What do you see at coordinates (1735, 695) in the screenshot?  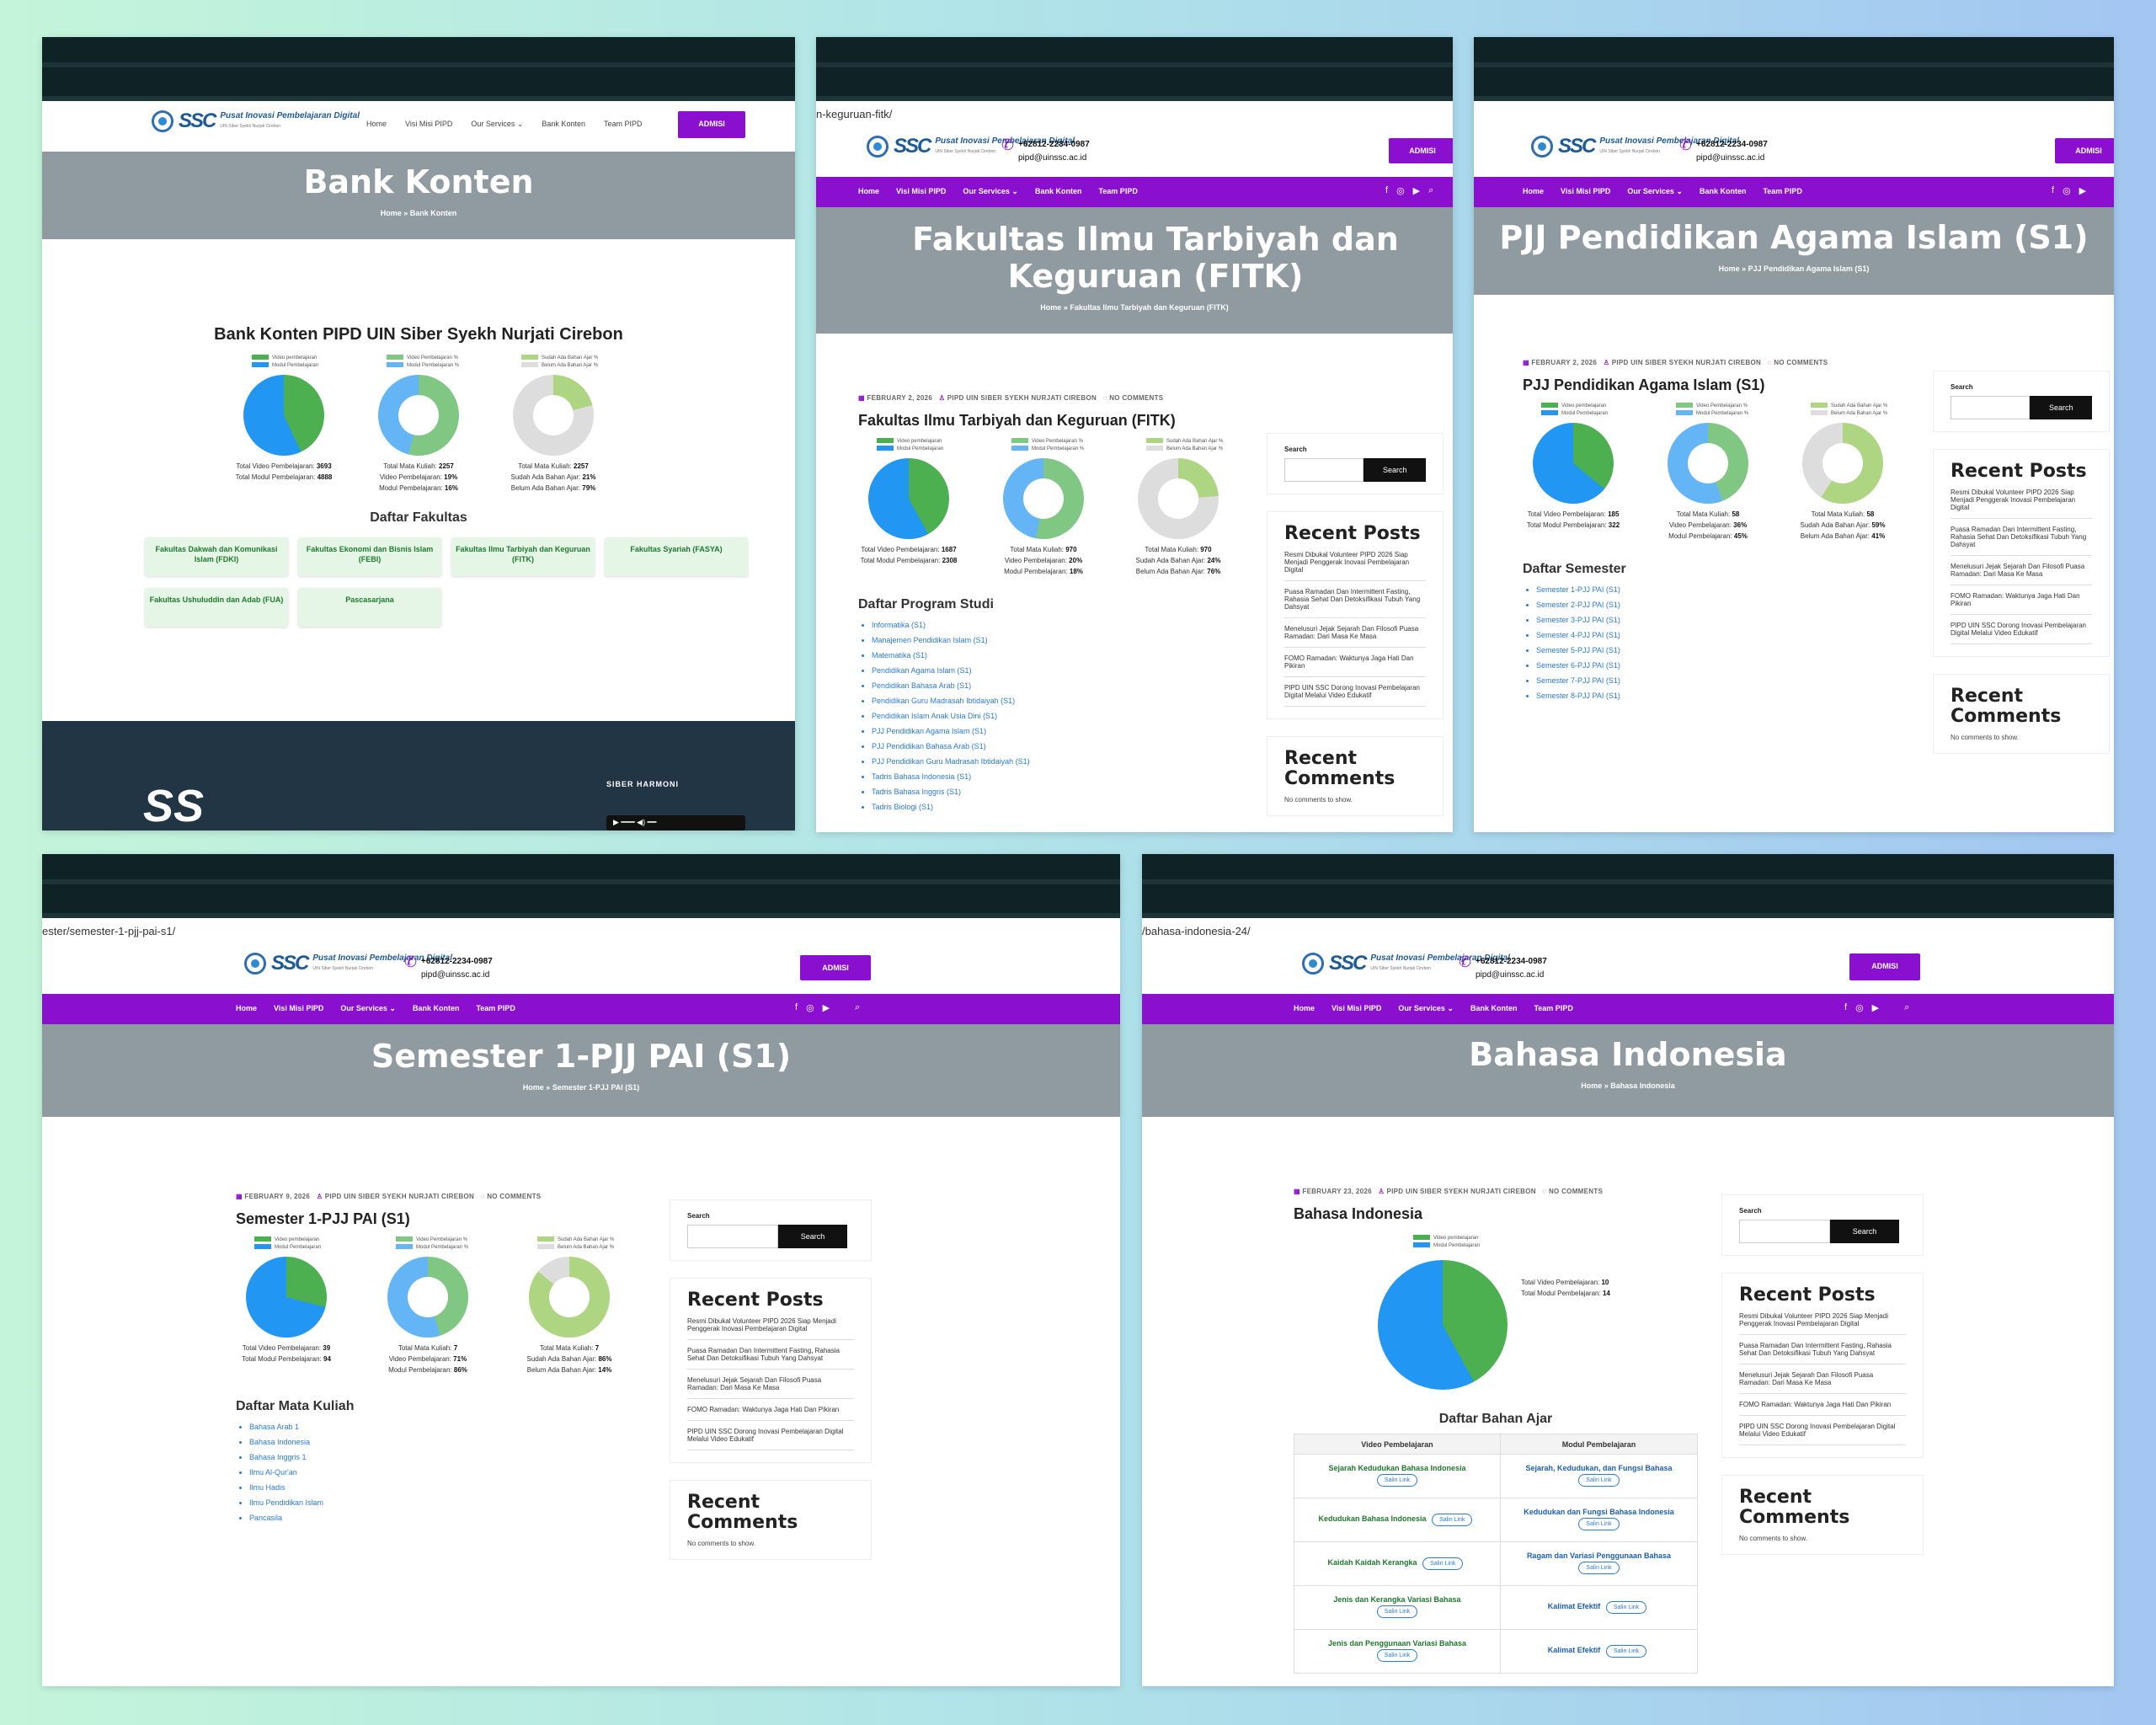 I see `list-item: Semester 8-PJJ PAI (S1)` at bounding box center [1735, 695].